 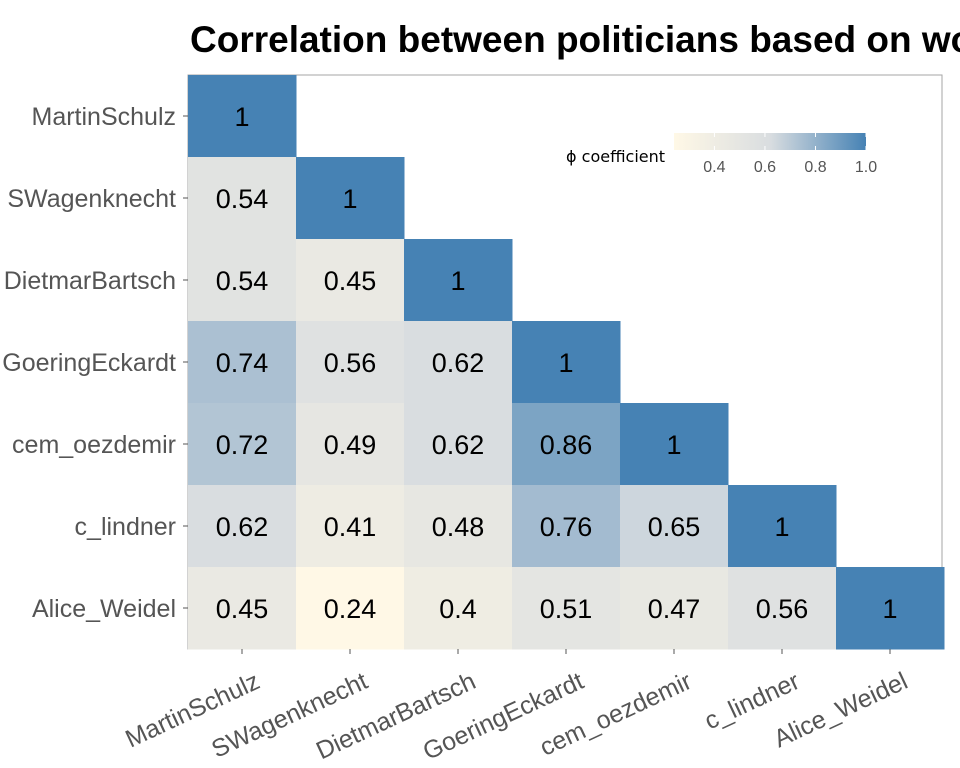 I want to click on cell-value-label: 0.41, so click(x=350, y=527).